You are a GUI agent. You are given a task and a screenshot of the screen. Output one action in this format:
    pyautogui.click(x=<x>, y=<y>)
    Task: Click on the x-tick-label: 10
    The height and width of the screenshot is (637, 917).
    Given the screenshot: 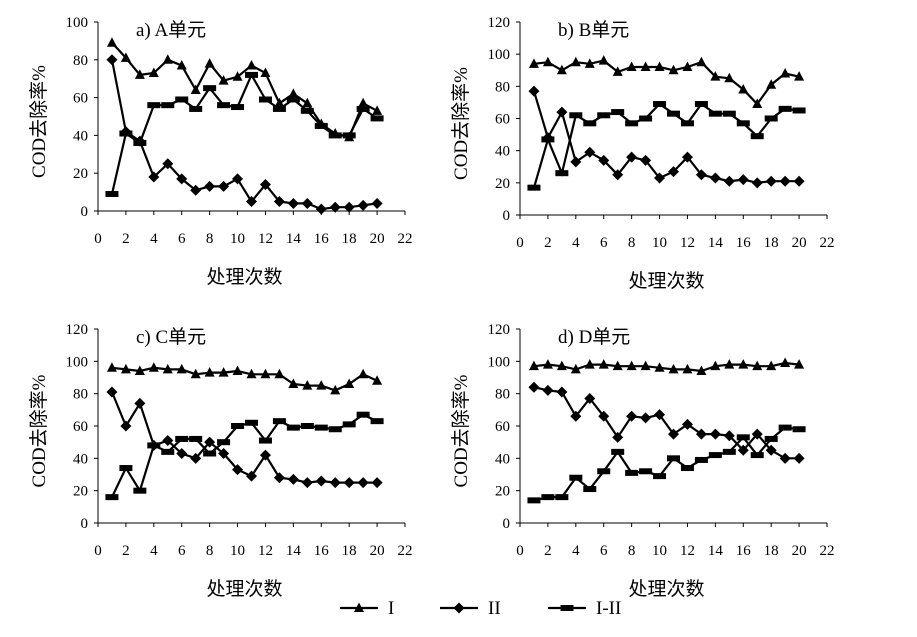 What is the action you would take?
    pyautogui.click(x=237, y=551)
    